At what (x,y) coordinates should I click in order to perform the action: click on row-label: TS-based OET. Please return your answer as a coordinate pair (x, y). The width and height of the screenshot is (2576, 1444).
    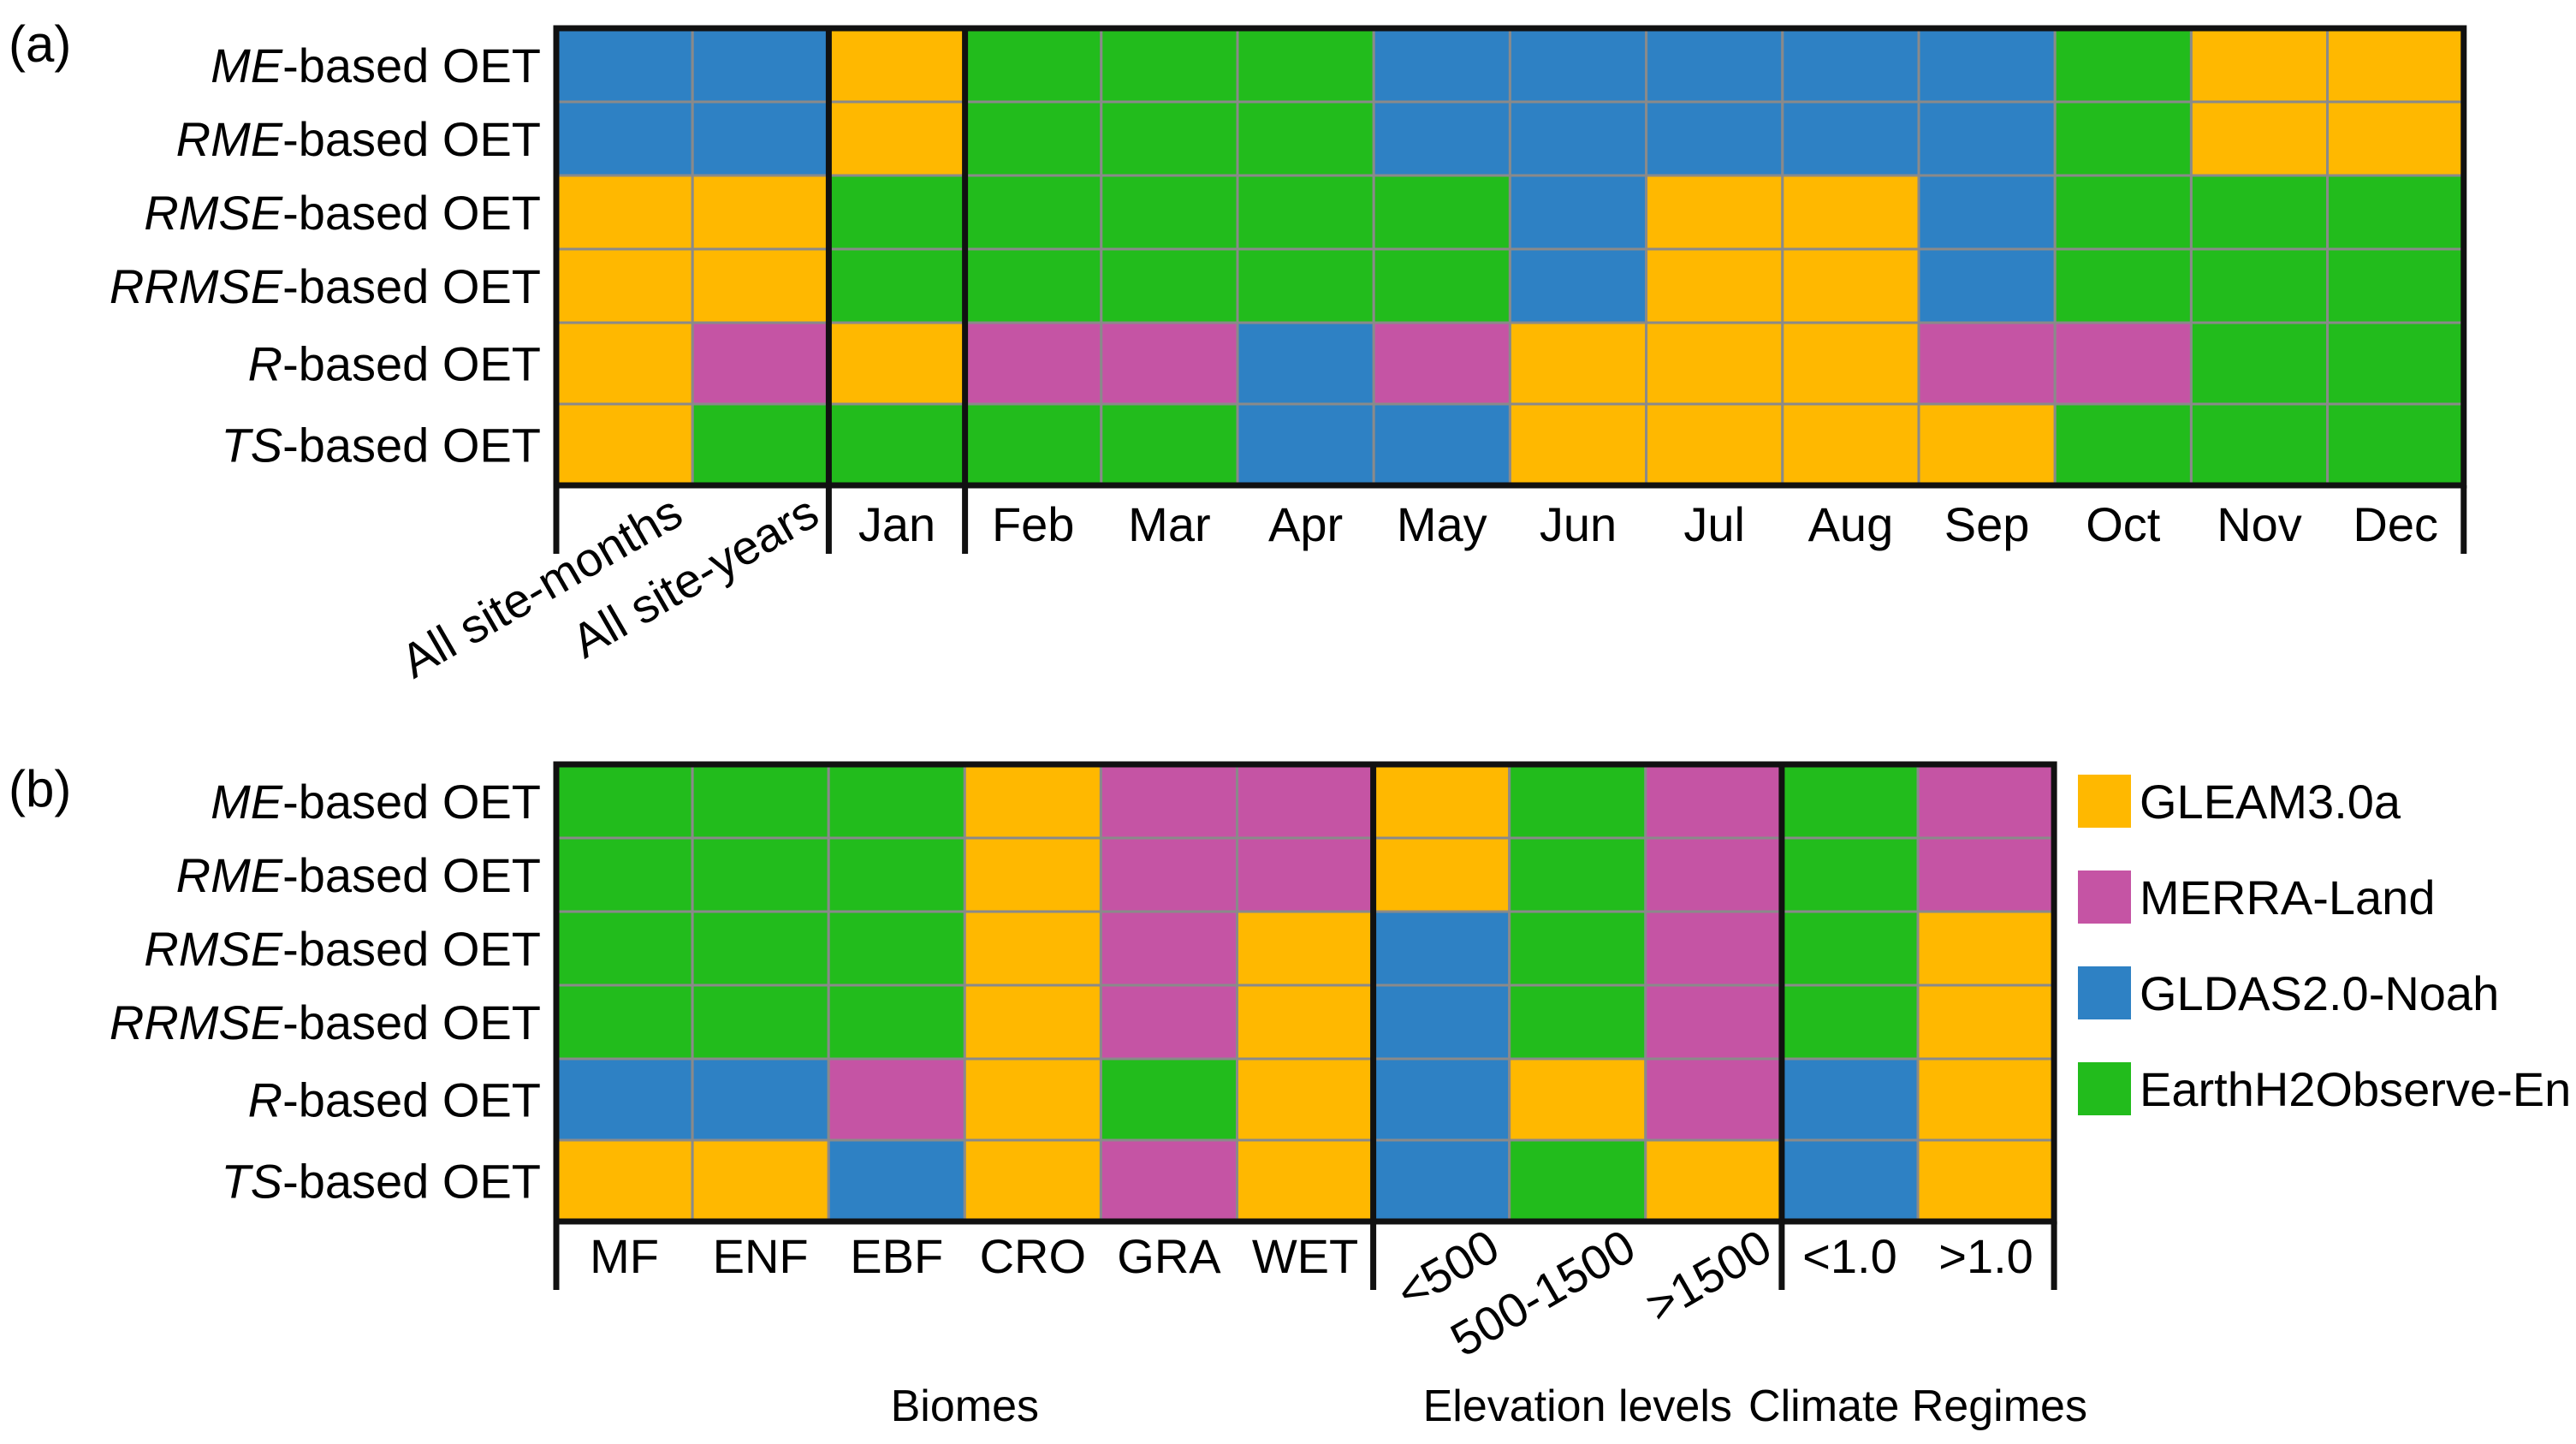
    Looking at the image, I should click on (381, 445).